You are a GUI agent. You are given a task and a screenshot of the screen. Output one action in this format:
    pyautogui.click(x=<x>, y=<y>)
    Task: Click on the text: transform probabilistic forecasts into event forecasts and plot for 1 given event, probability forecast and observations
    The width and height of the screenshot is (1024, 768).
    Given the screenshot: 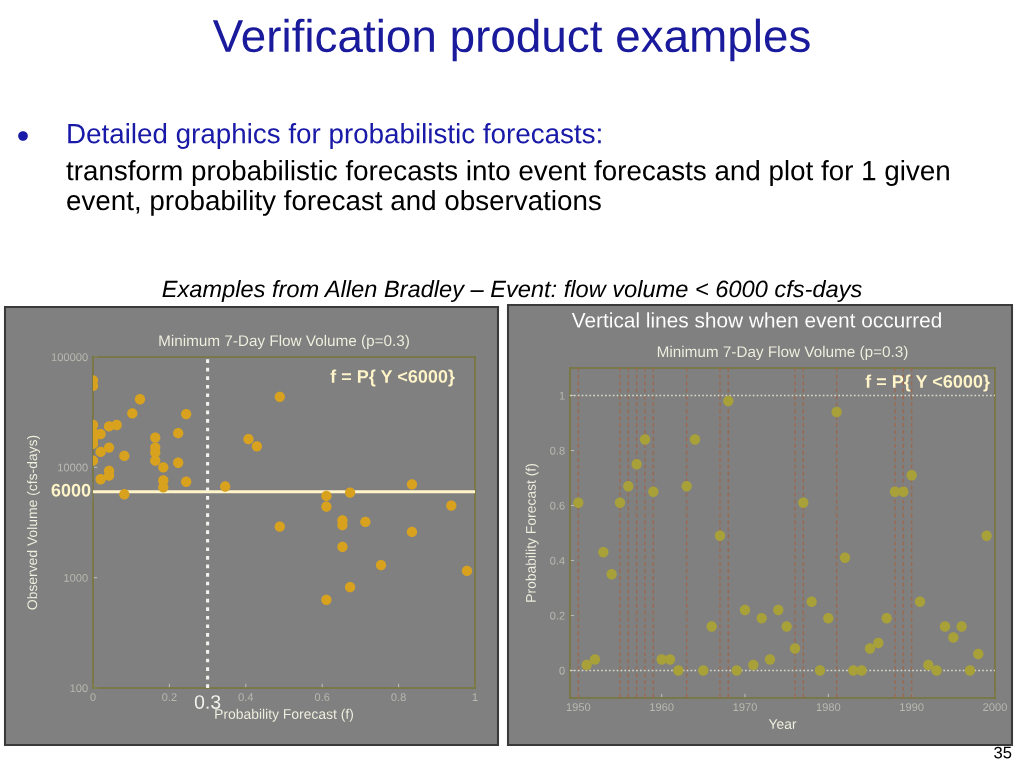 What is the action you would take?
    pyautogui.click(x=507, y=188)
    